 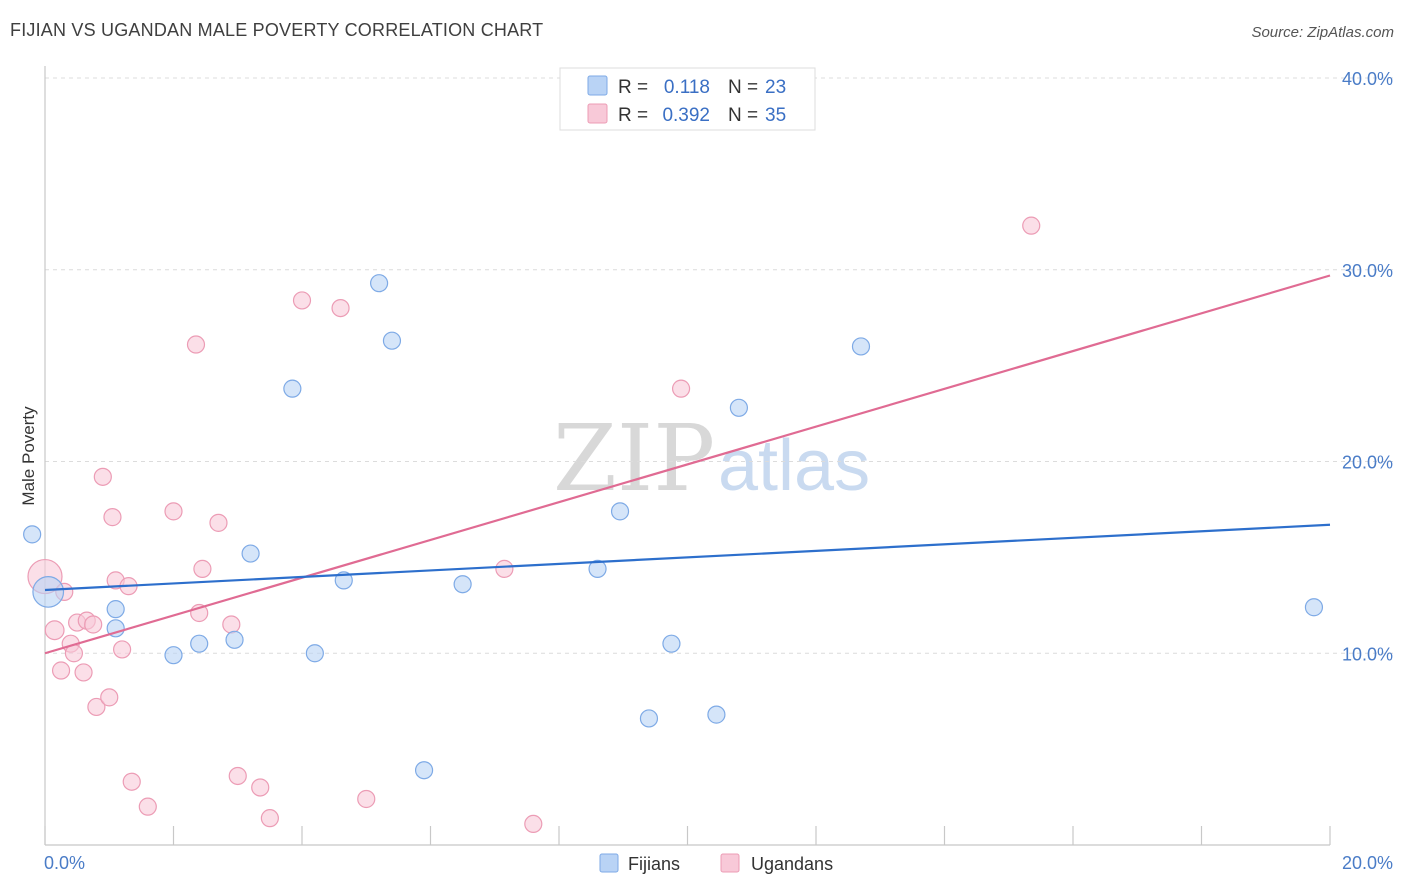 What do you see at coordinates (687, 99) in the screenshot?
I see `stats-legend: R = 0.118 N = 23 R = 0.392 N = 35` at bounding box center [687, 99].